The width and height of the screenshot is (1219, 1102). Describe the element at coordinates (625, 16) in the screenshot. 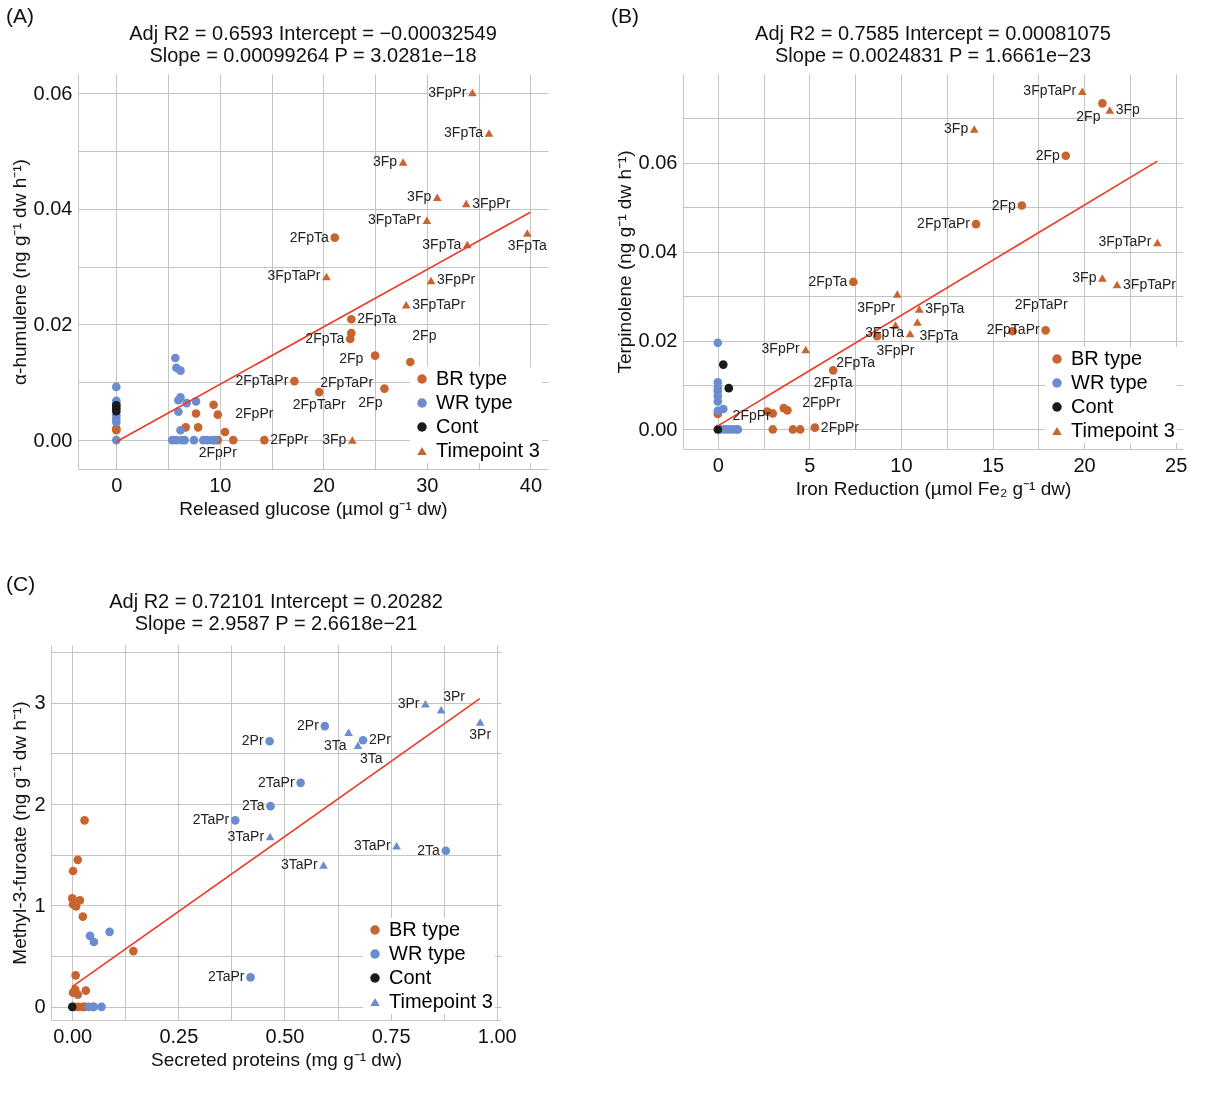

I see `text: (B)` at that location.